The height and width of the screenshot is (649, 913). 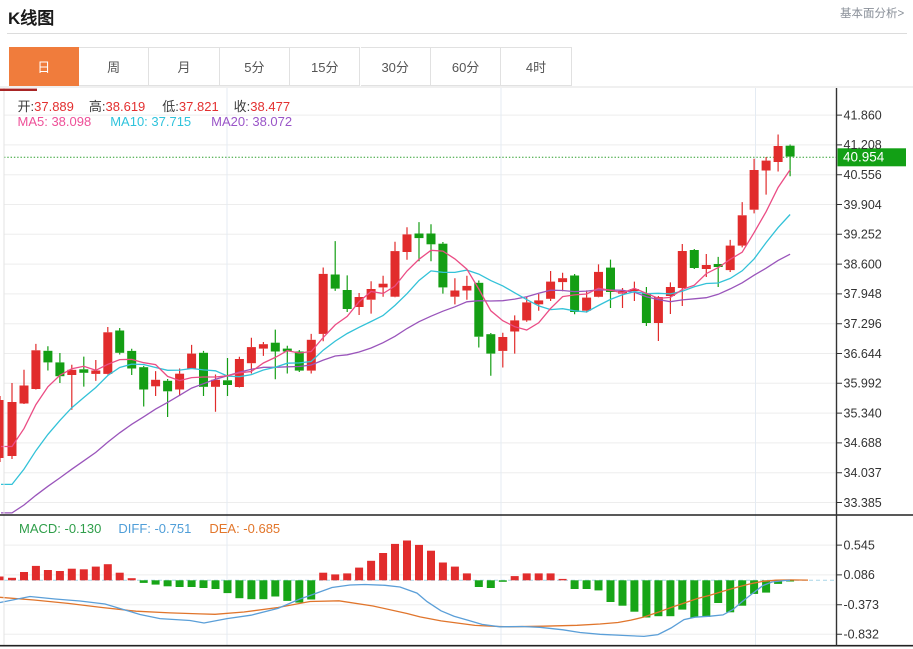 I want to click on svg-text: 0.545, so click(x=859, y=545).